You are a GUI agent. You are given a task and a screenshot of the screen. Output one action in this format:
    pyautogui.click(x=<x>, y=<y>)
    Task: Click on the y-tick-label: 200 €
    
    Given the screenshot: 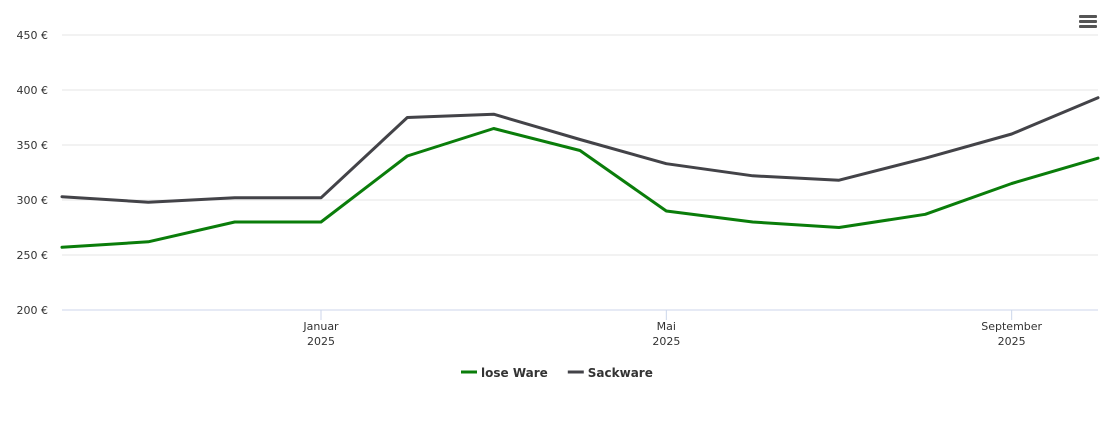 What is the action you would take?
    pyautogui.click(x=33, y=310)
    